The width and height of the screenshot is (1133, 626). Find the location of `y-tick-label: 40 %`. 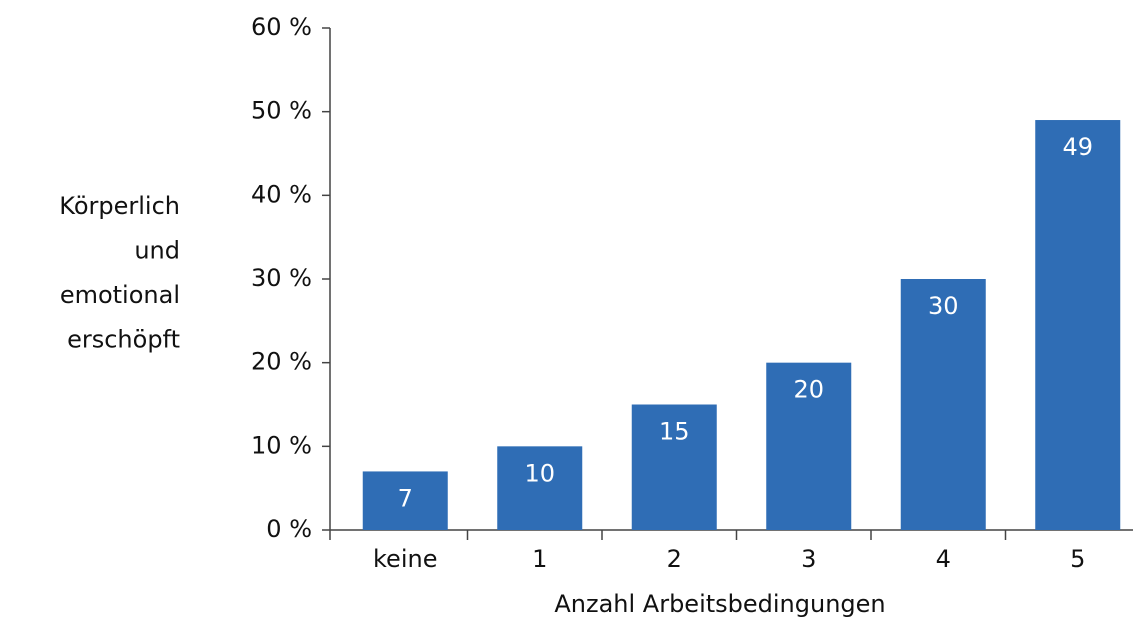

y-tick-label: 40 % is located at coordinates (281, 194).